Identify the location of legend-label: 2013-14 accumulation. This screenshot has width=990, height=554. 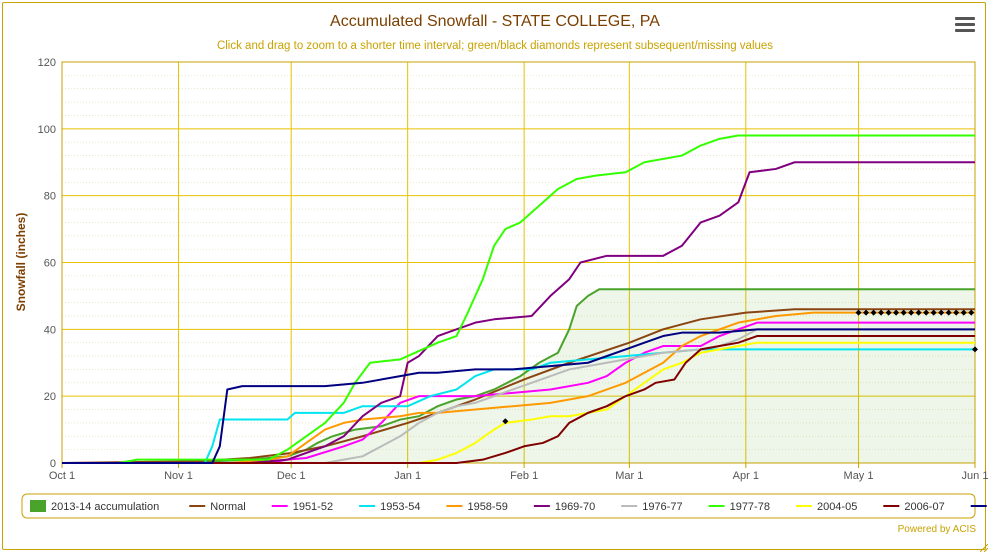
(105, 507).